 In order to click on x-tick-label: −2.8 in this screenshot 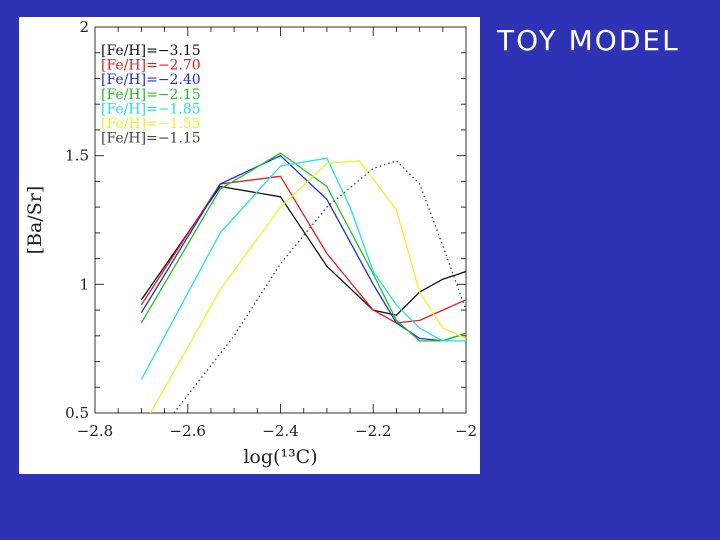, I will do `click(95, 431)`.